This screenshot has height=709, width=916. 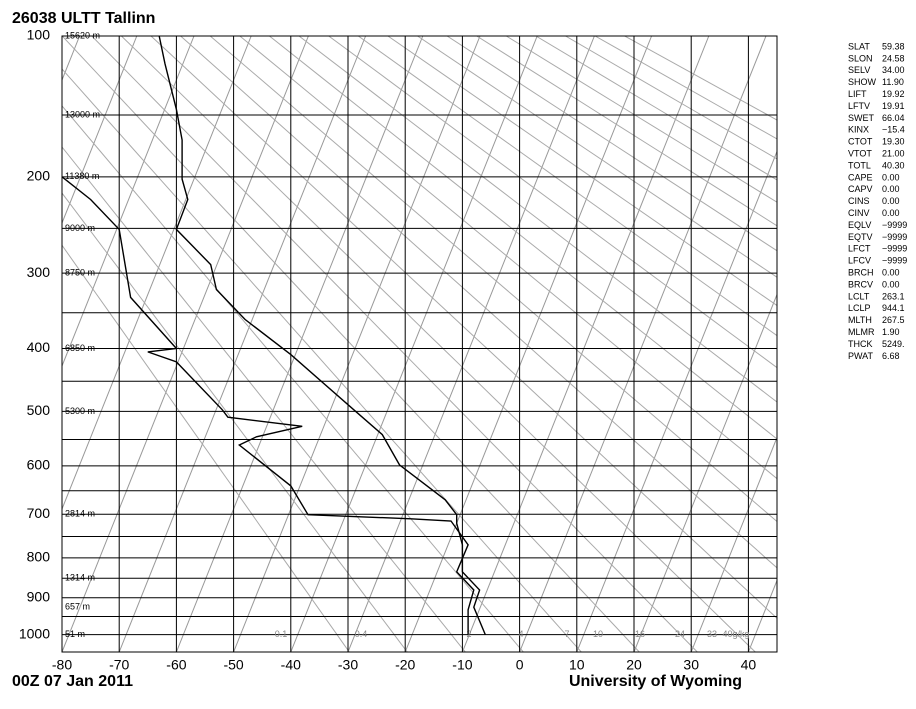 What do you see at coordinates (861, 272) in the screenshot?
I see `index-name: BRCH` at bounding box center [861, 272].